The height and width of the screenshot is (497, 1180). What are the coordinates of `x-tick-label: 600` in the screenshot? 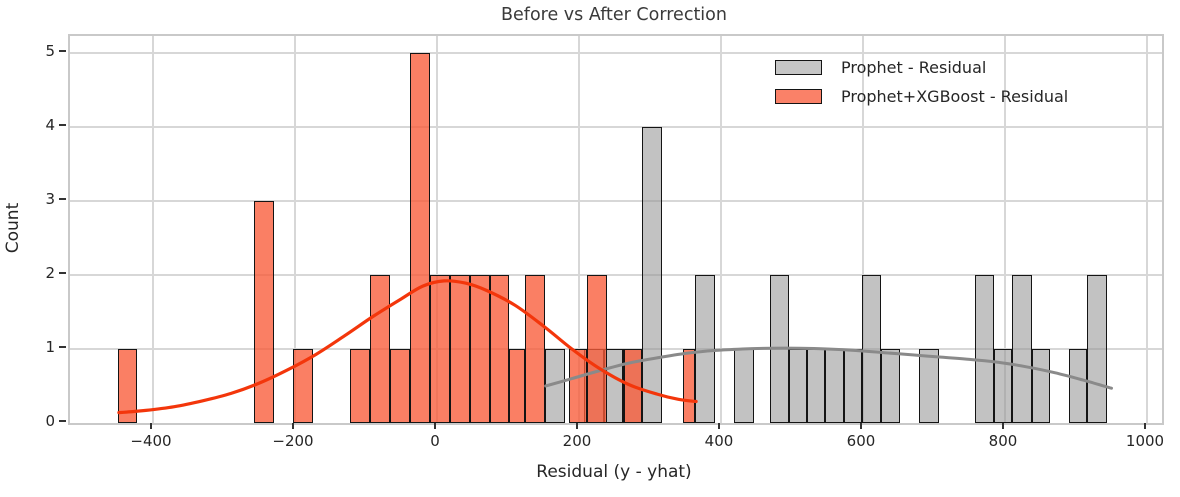 It's located at (861, 441).